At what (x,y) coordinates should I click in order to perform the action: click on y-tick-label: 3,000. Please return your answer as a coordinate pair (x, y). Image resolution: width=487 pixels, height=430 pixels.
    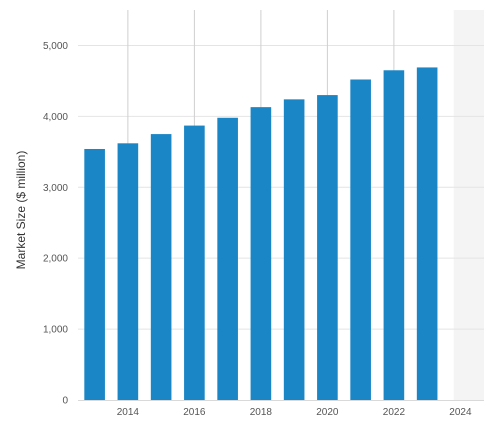
    Looking at the image, I should click on (55, 188).